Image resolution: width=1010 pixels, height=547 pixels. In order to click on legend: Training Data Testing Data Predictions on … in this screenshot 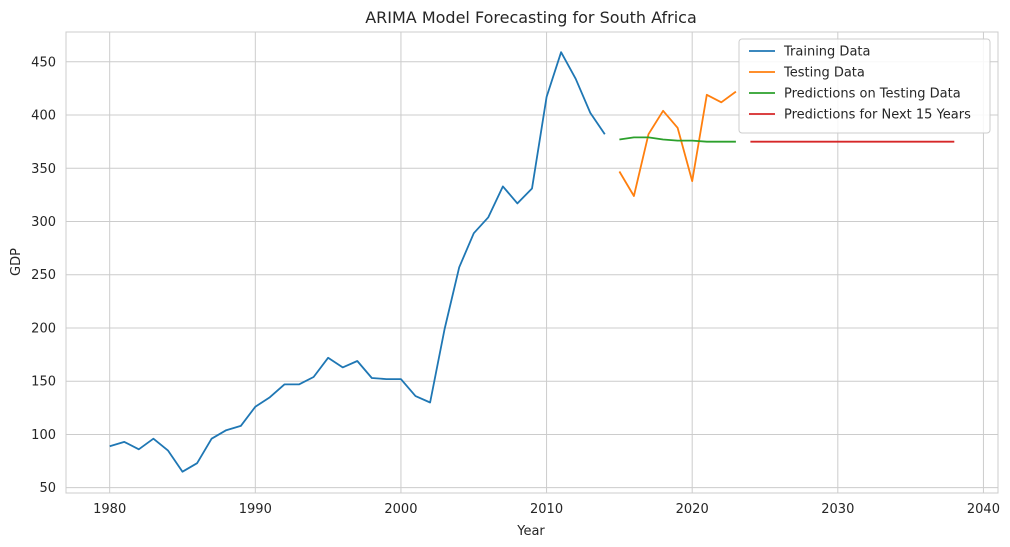, I will do `click(864, 86)`.